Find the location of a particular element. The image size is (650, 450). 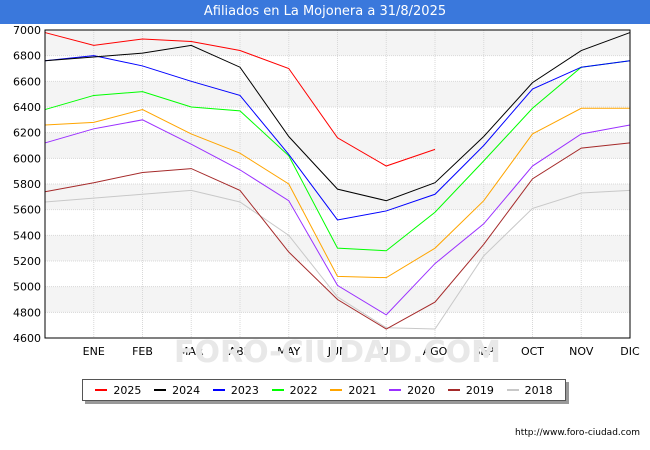

legend-item-2019: 2019 is located at coordinates (470, 390).